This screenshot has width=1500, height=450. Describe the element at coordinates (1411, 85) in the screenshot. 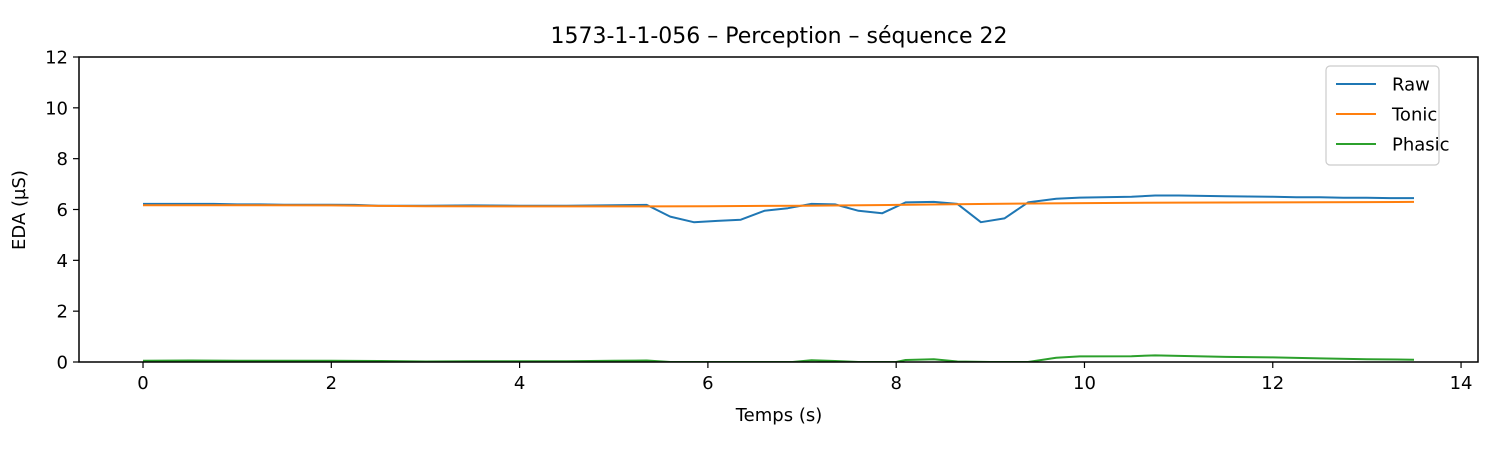

I see `legend-label-raw: Raw` at that location.